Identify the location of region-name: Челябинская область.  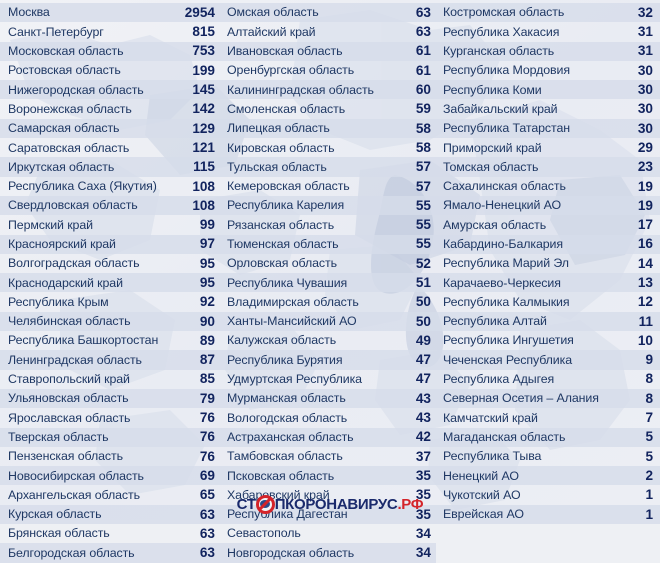
(69, 321).